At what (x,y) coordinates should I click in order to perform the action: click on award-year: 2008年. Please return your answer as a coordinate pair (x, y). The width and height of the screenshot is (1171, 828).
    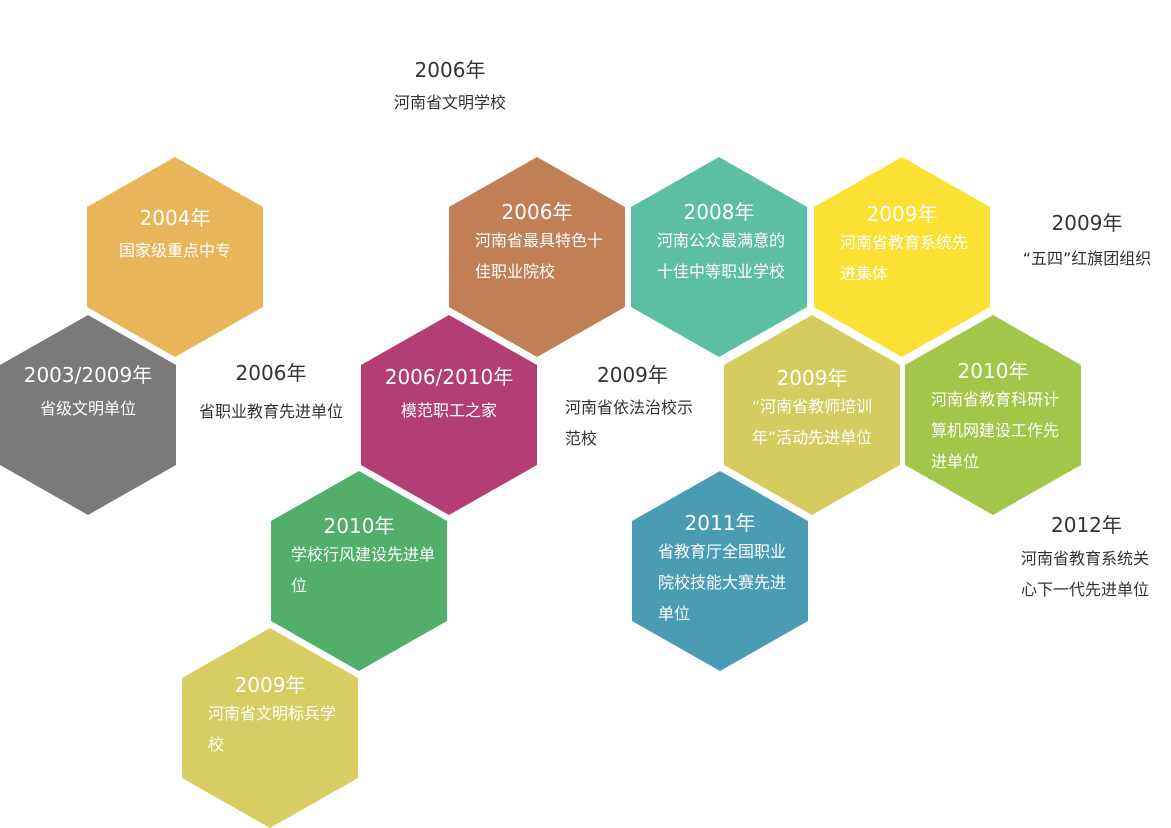
    Looking at the image, I should click on (719, 212).